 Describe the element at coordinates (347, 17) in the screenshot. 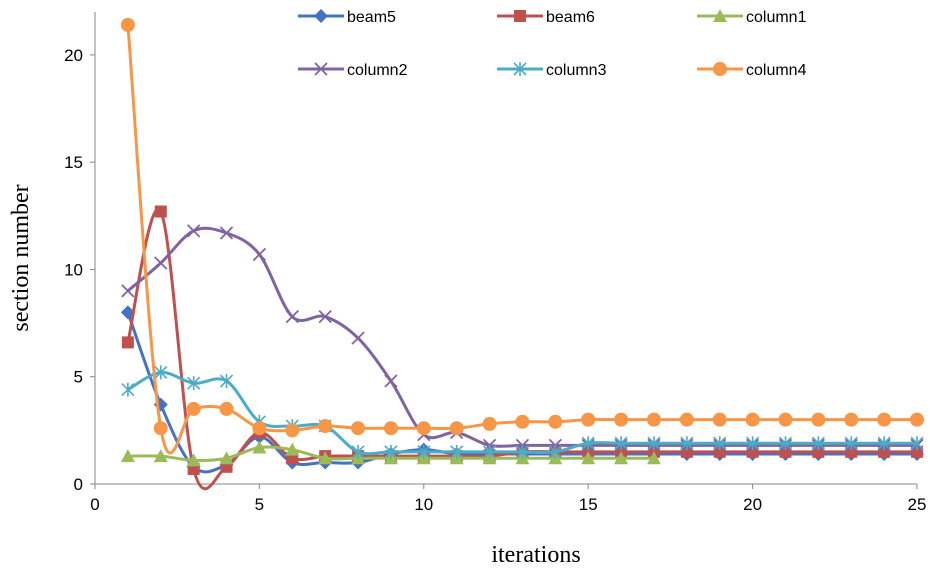

I see `legend-item-beam5: beam5` at that location.